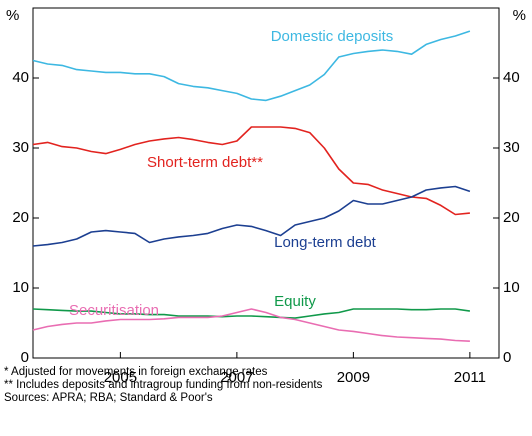  What do you see at coordinates (295, 301) in the screenshot?
I see `series-label: Equity` at bounding box center [295, 301].